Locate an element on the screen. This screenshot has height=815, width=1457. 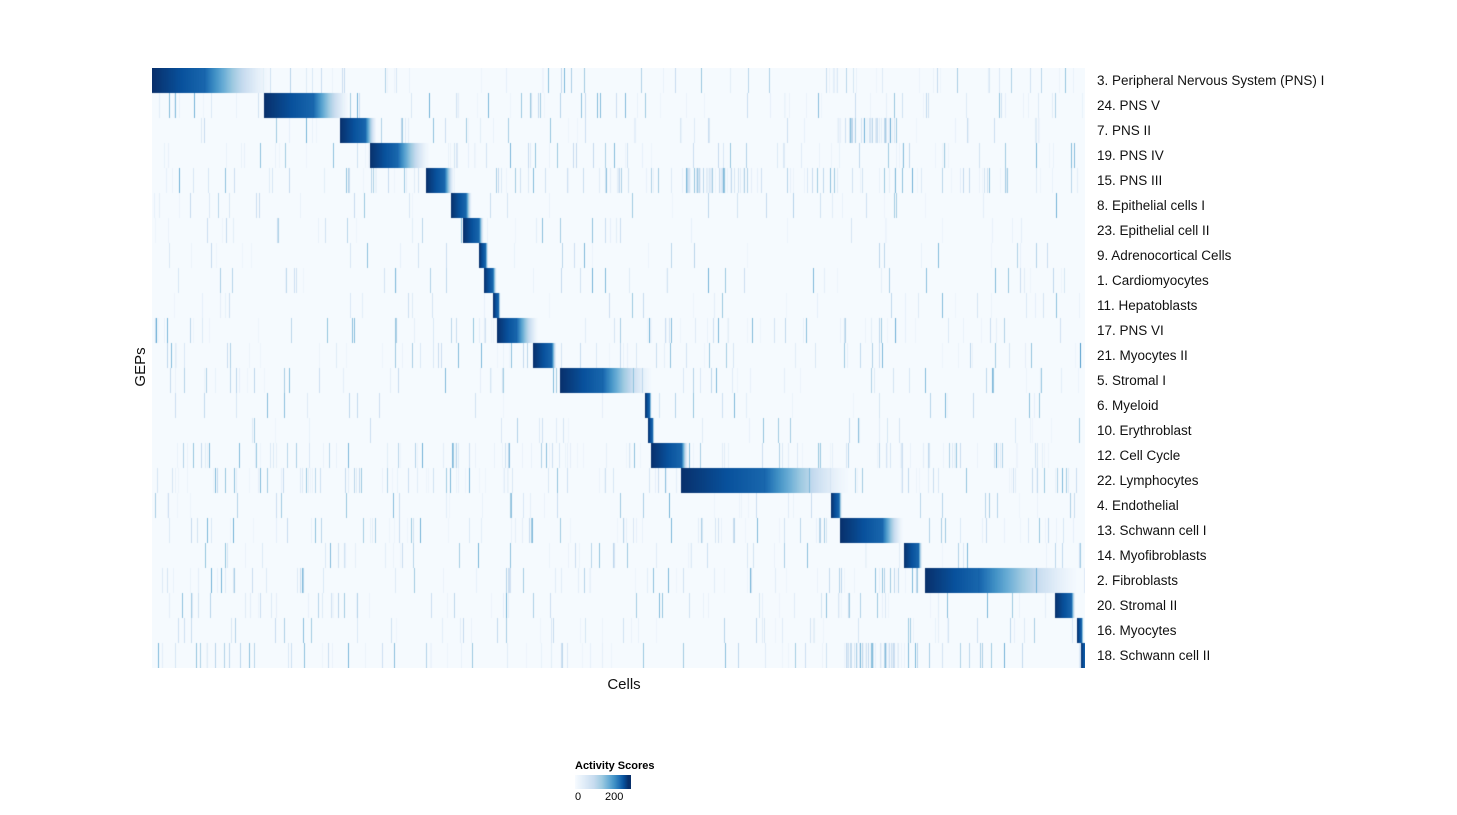
row-label: 7. PNS II is located at coordinates (1124, 130).